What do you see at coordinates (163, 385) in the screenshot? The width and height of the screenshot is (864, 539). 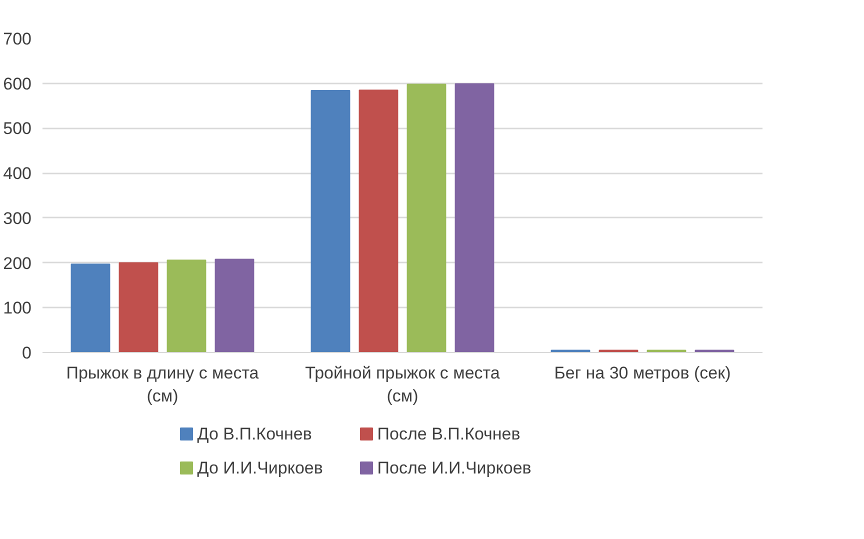 I see `x-tick-label: Прыжок в длину с места (см)` at bounding box center [163, 385].